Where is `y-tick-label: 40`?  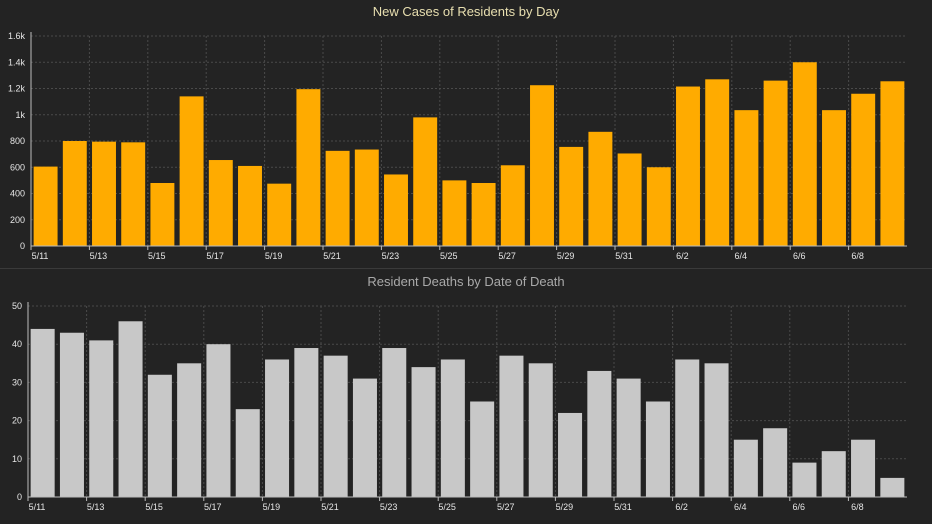
y-tick-label: 40 is located at coordinates (17, 344).